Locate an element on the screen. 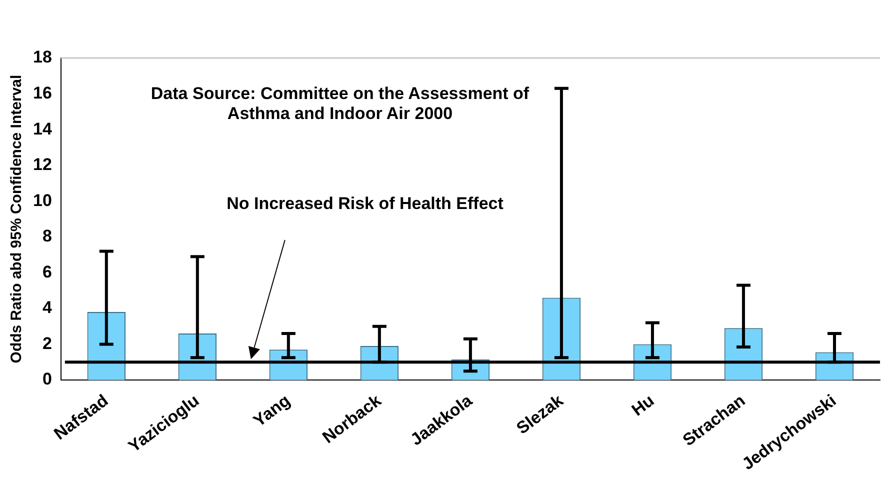  y-tick-label: 14 is located at coordinates (42, 128).